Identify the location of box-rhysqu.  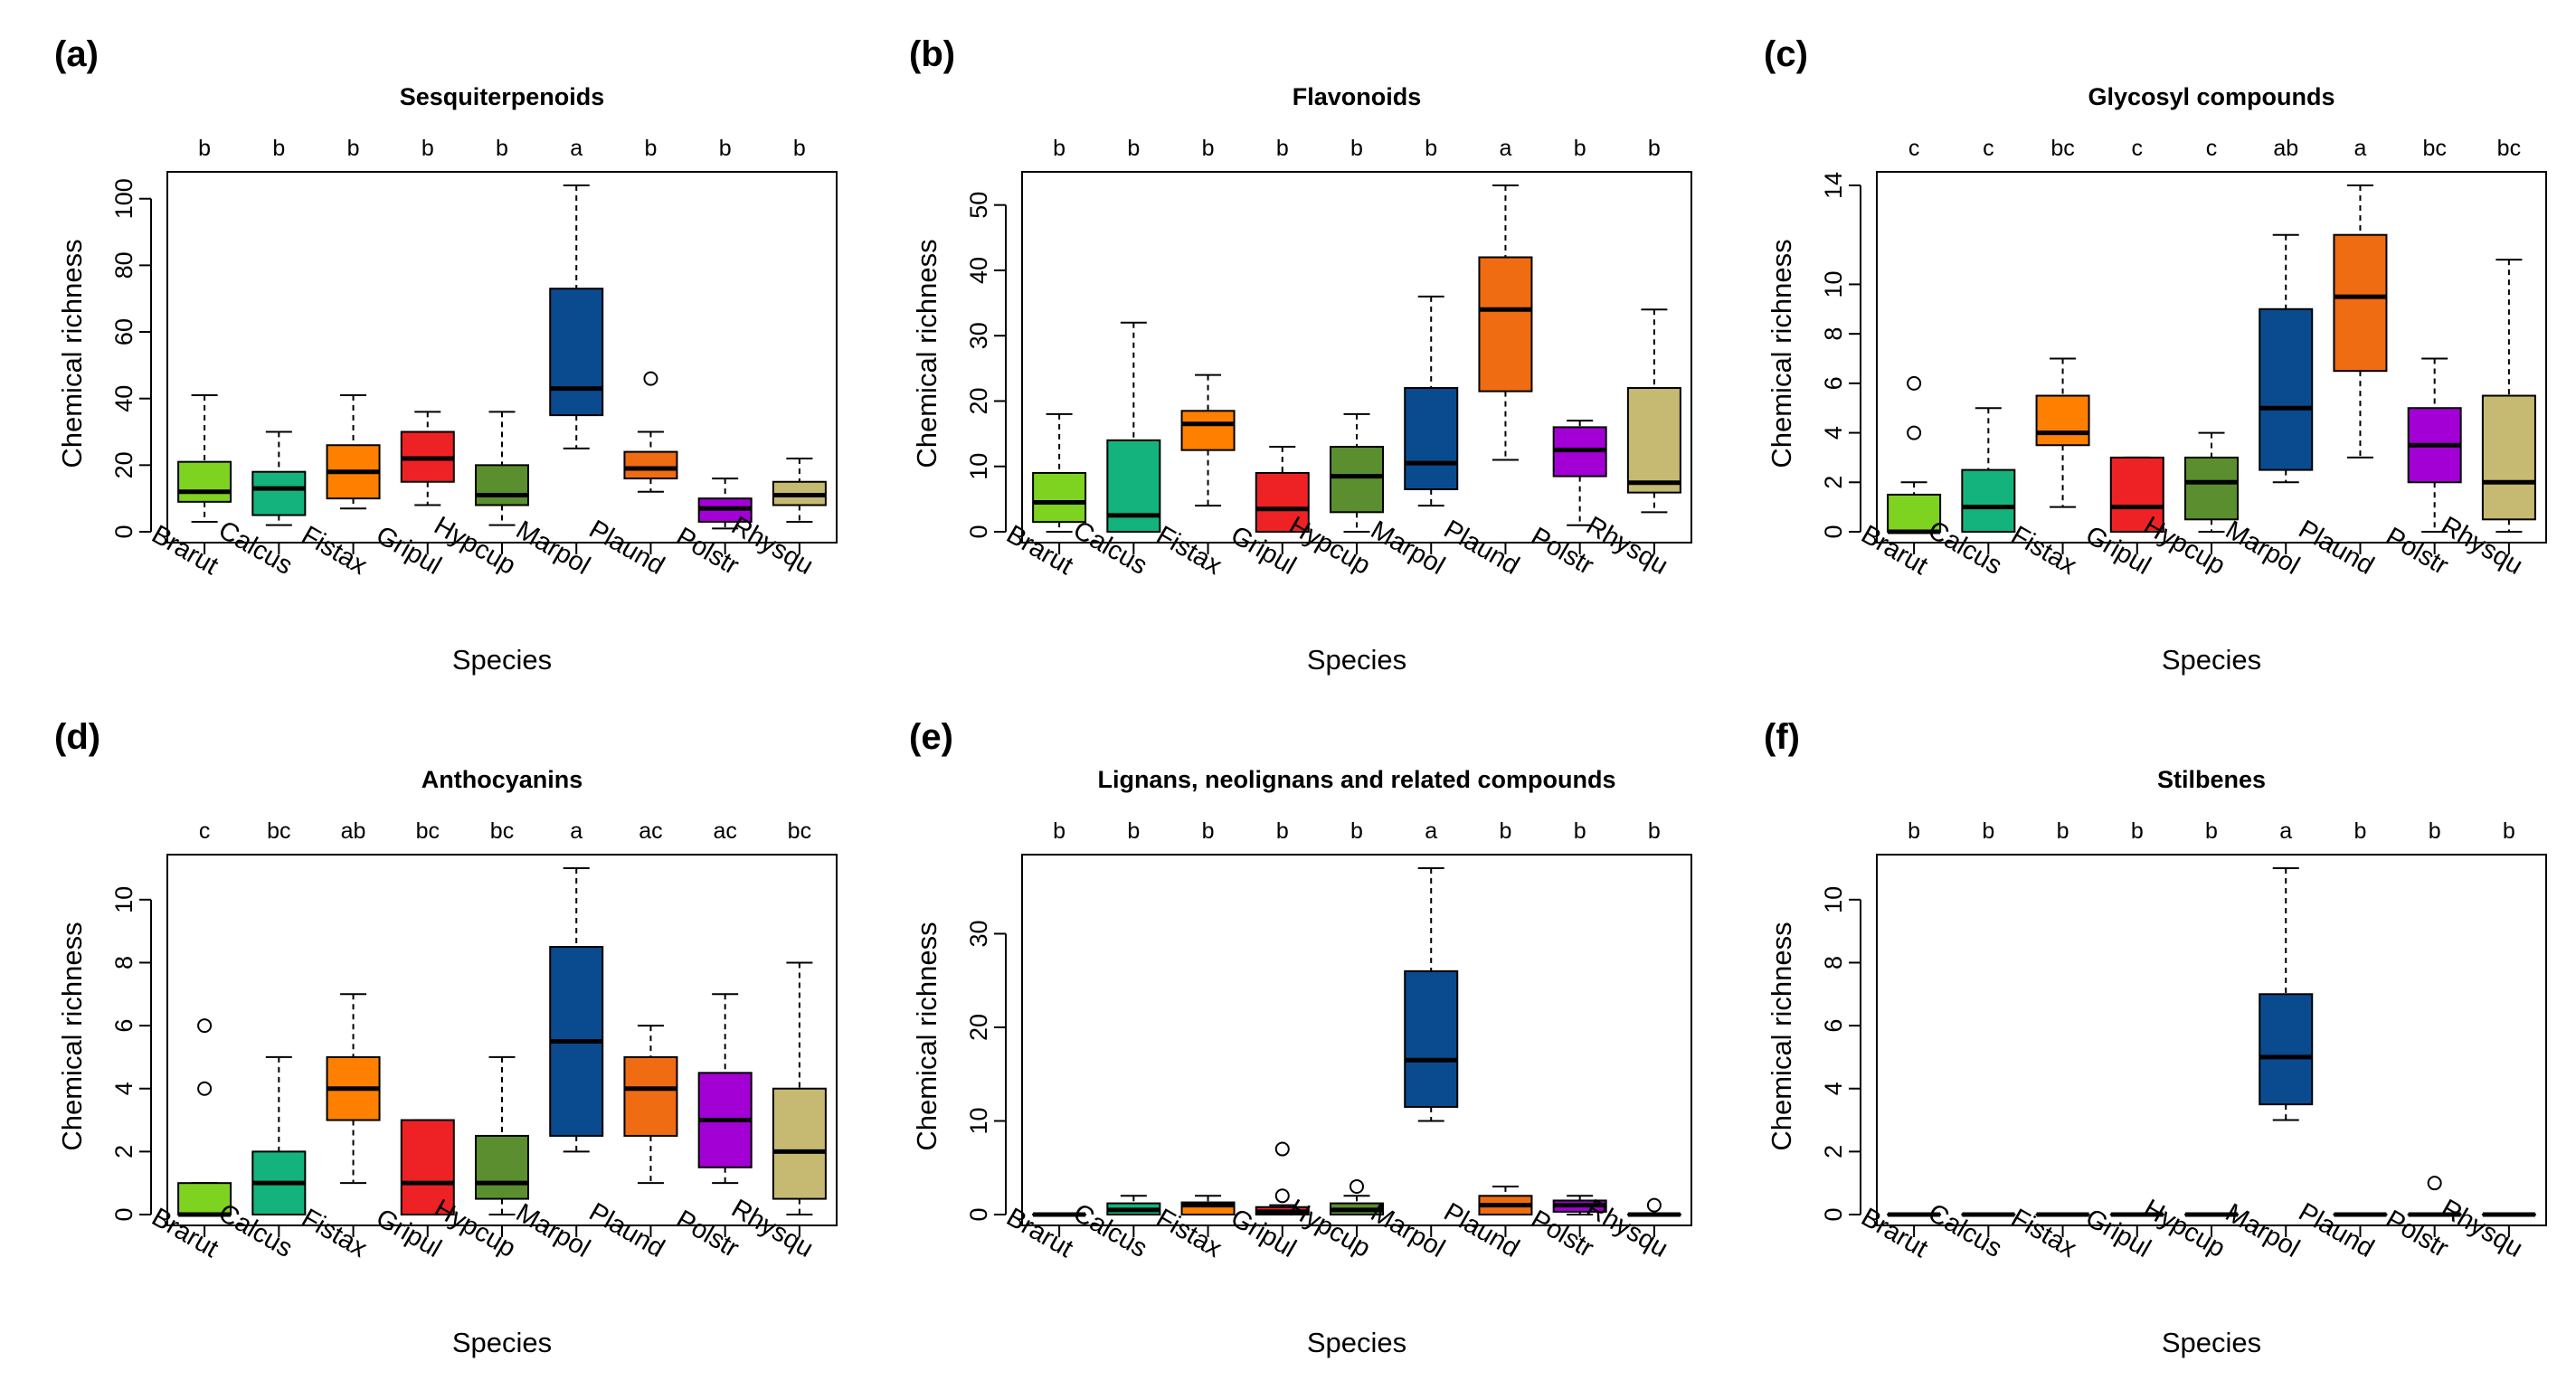
(1653, 411).